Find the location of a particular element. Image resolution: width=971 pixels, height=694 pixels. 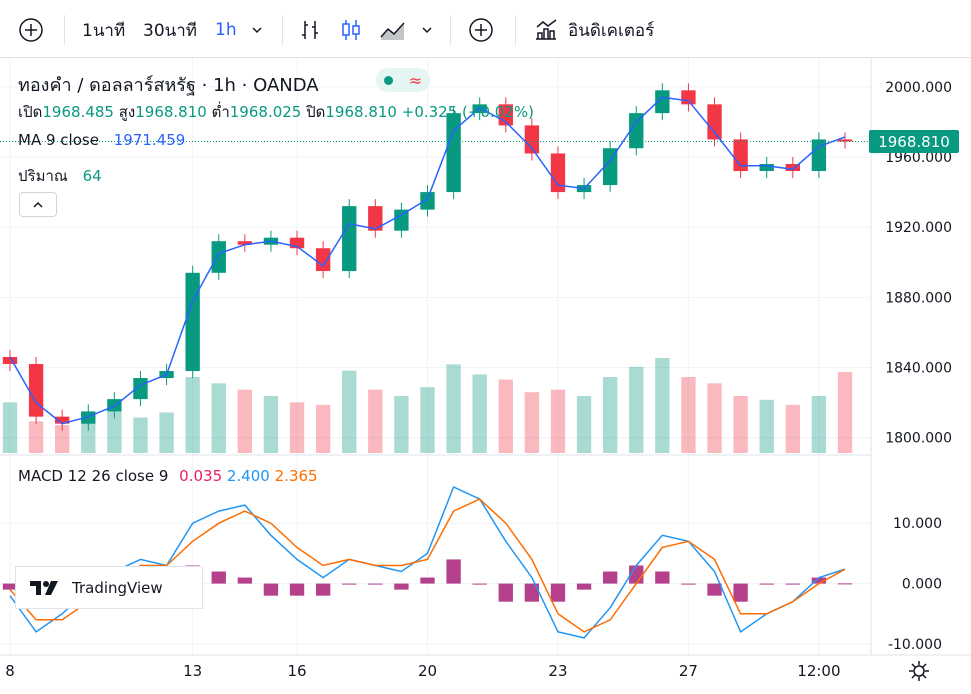

macd-tick-label: 0.000 is located at coordinates (922, 585).